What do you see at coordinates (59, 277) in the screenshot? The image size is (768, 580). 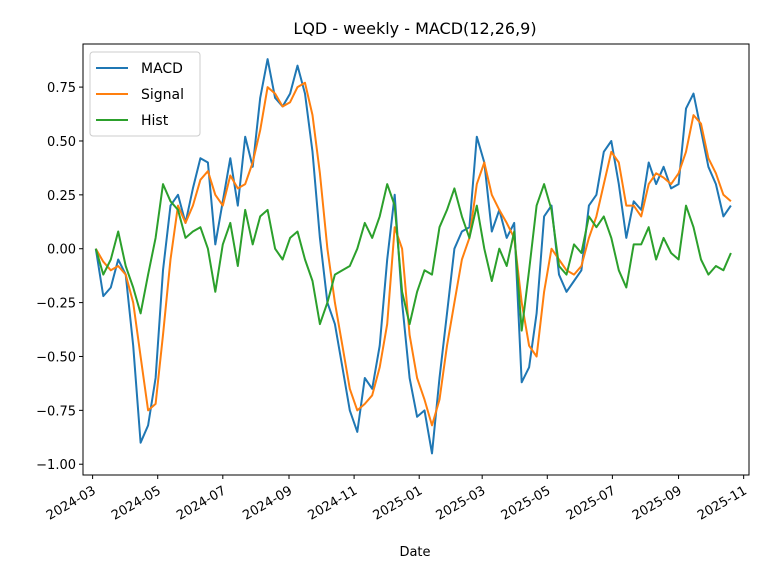 I see `y-axis: −1.00 −0.75 −0.50 −0.25 0.00 0.25 0.50 0.75` at bounding box center [59, 277].